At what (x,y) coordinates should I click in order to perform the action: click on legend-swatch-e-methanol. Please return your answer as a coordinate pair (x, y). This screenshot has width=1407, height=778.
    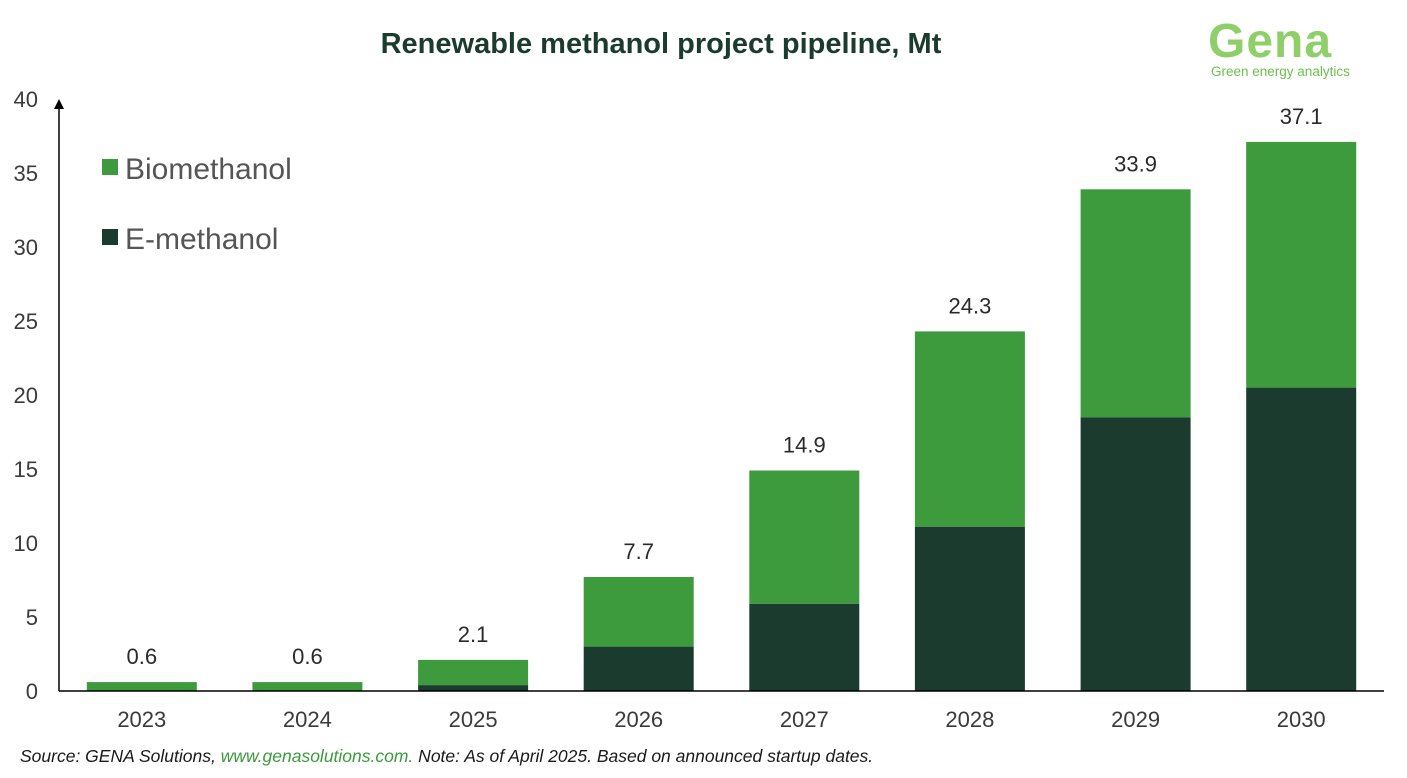
    Looking at the image, I should click on (110, 237).